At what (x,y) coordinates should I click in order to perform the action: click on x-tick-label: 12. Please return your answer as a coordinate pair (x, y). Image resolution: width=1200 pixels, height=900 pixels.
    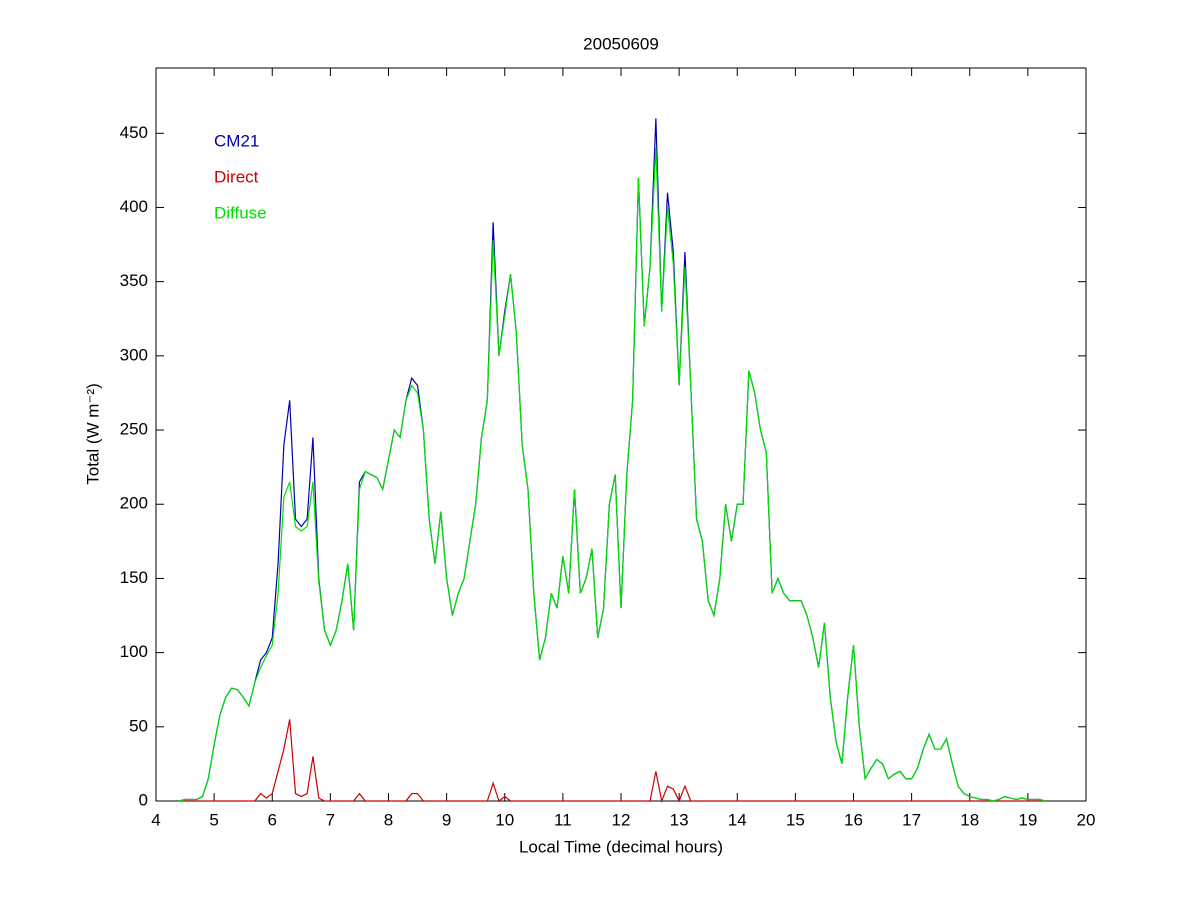
    Looking at the image, I should click on (621, 819).